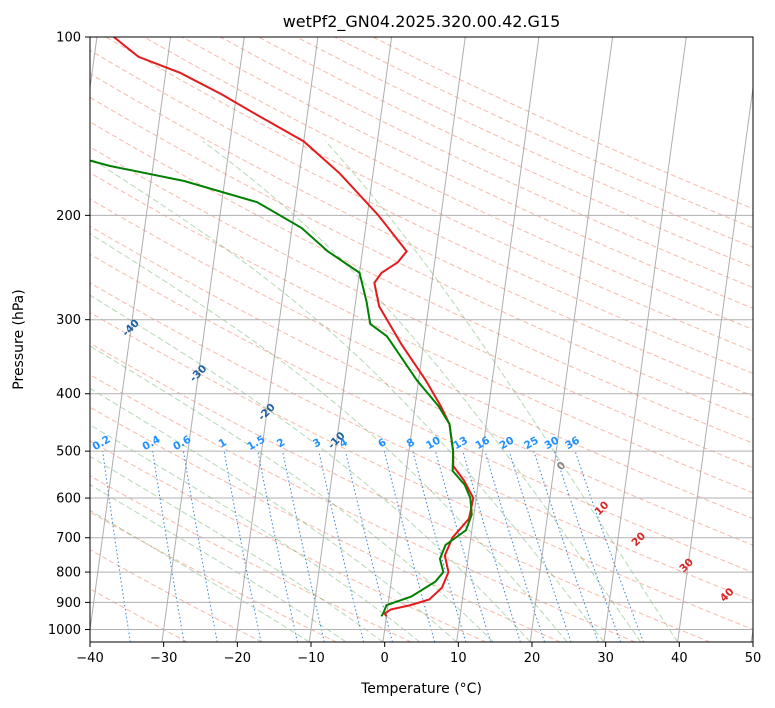 The width and height of the screenshot is (775, 708). I want to click on y-tick-label: 500, so click(68, 452).